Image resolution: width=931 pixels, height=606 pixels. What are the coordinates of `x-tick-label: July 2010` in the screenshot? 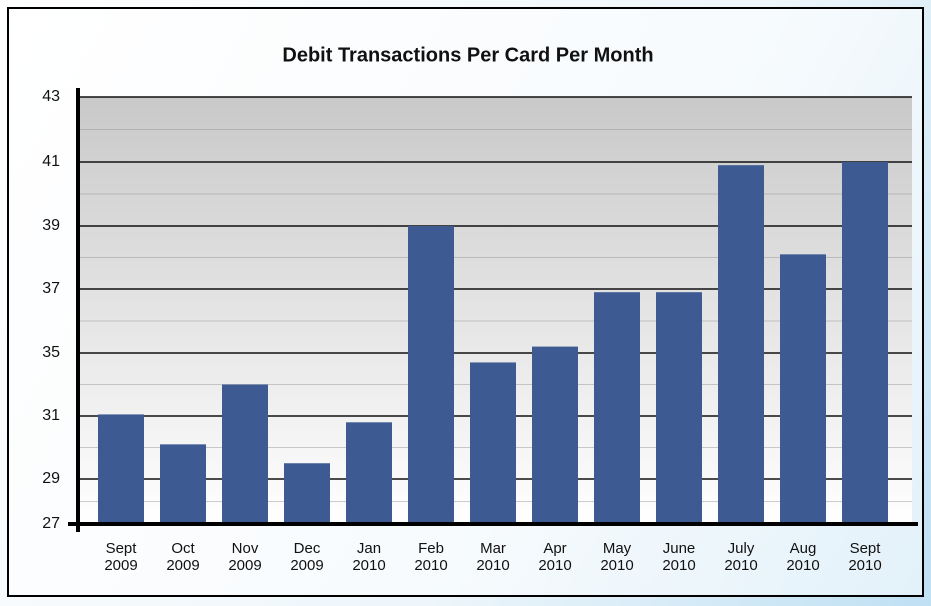 It's located at (741, 557).